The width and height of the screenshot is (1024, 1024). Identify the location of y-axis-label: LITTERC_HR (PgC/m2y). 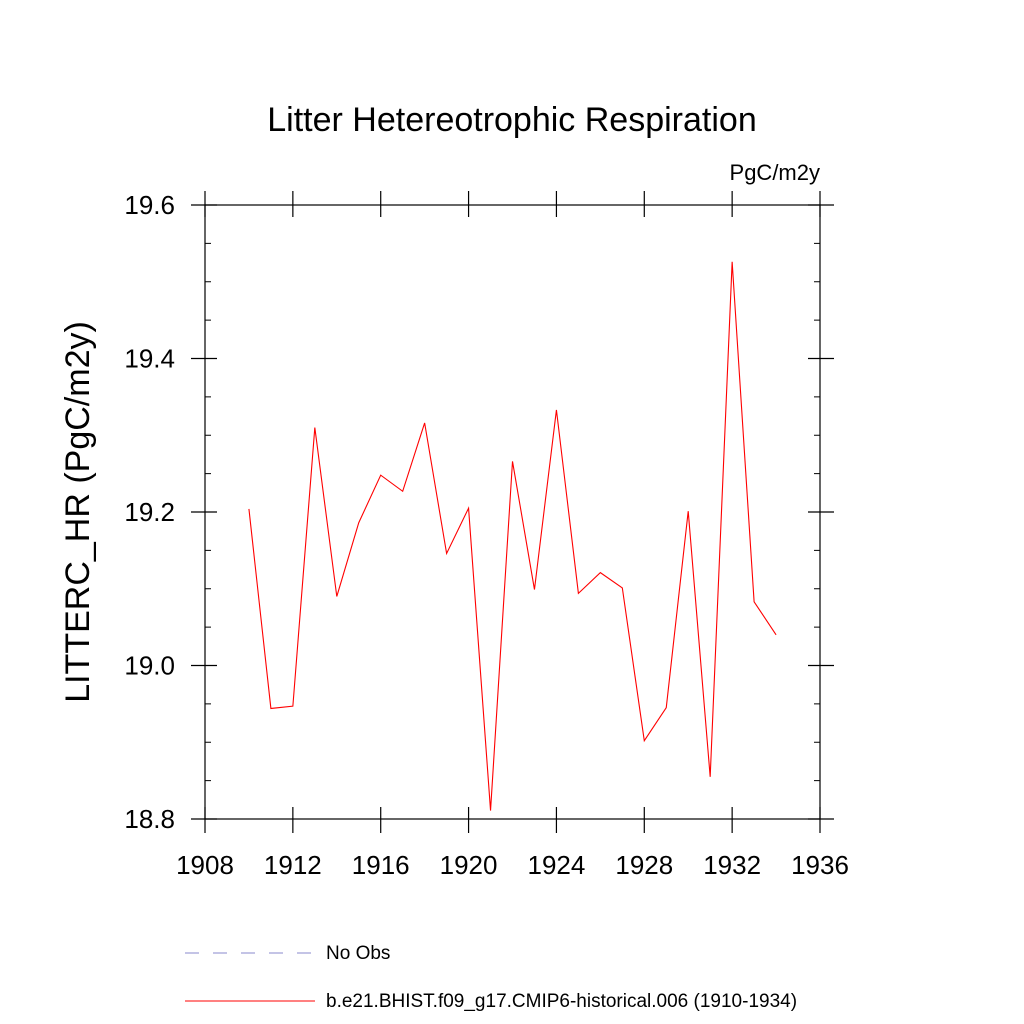
(78, 512).